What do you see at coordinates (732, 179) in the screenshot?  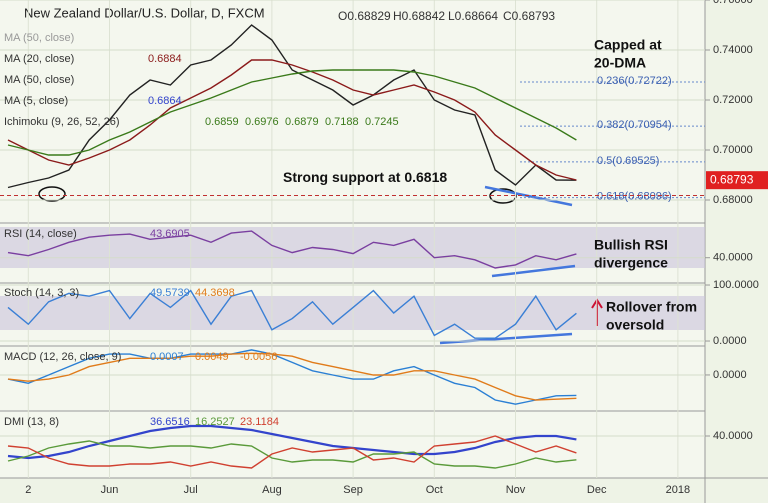 I see `price-tag-label: 0.68793` at bounding box center [732, 179].